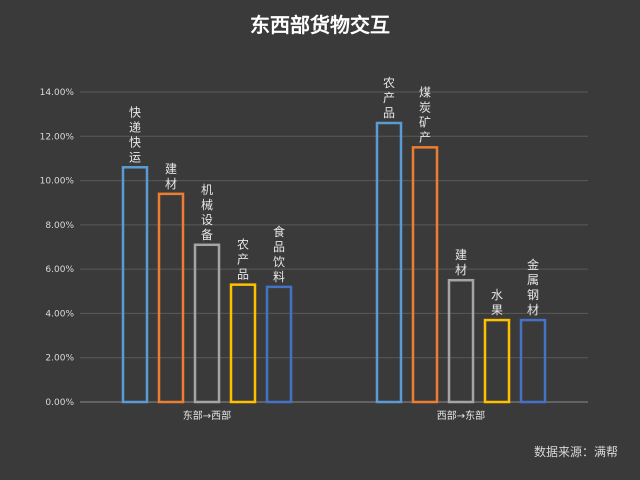 The height and width of the screenshot is (480, 640). What do you see at coordinates (207, 212) in the screenshot?
I see `bar-label: 机械设备` at bounding box center [207, 212].